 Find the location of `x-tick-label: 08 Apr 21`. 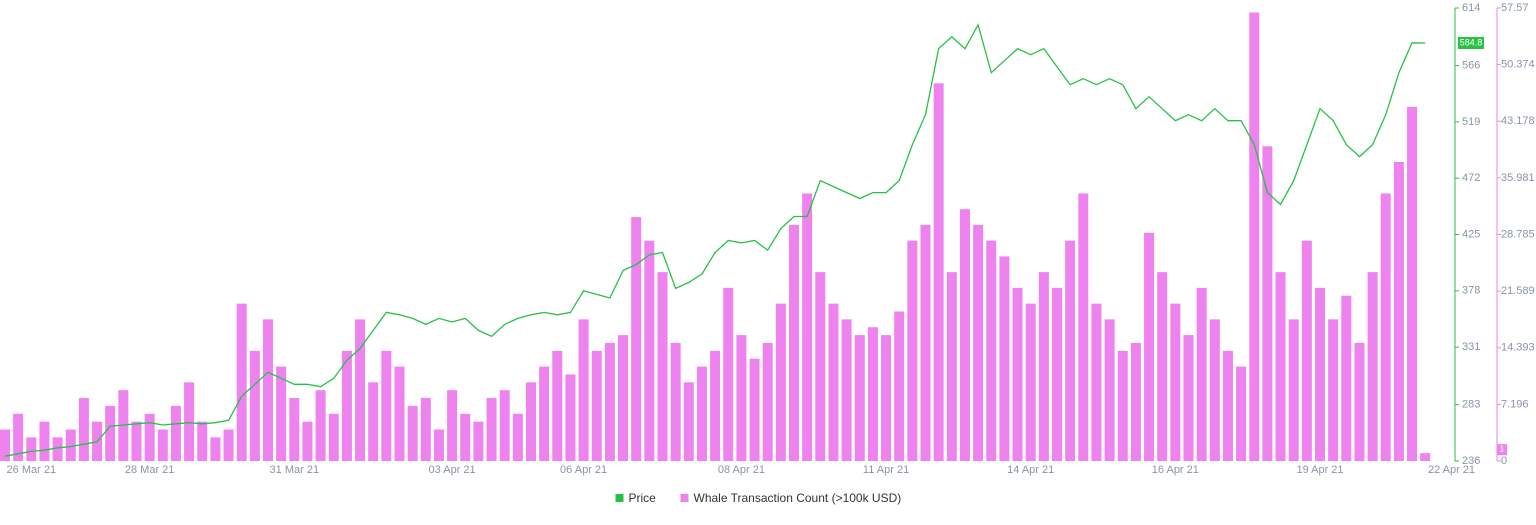

x-tick-label: 08 Apr 21 is located at coordinates (741, 470).